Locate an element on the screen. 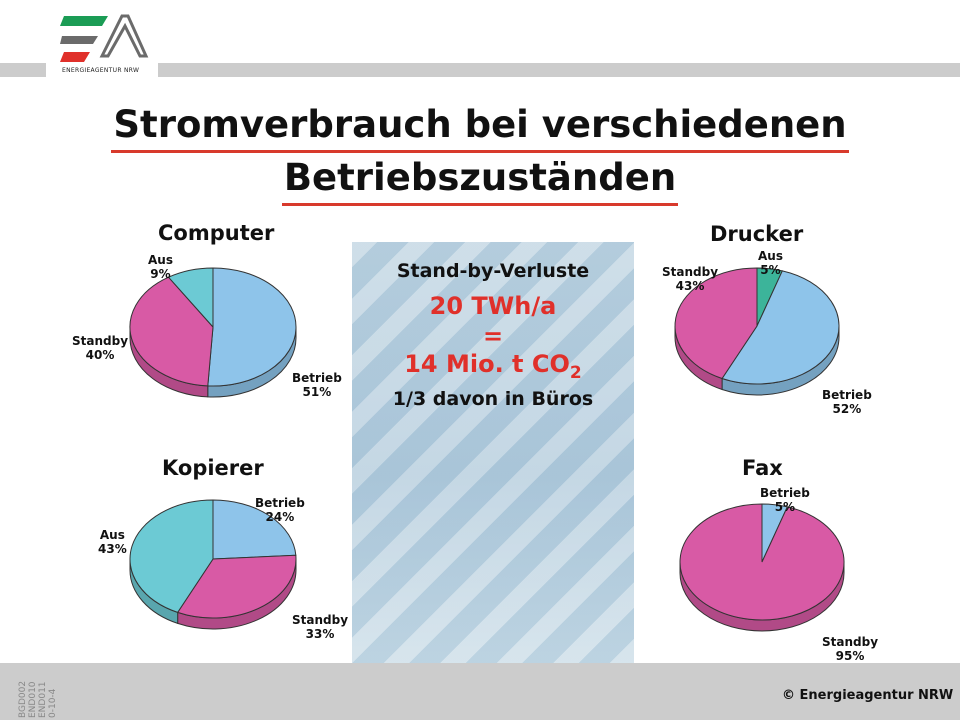 Image resolution: width=960 pixels, height=720 pixels. fax-label-betrieb-value: 5% is located at coordinates (785, 507).